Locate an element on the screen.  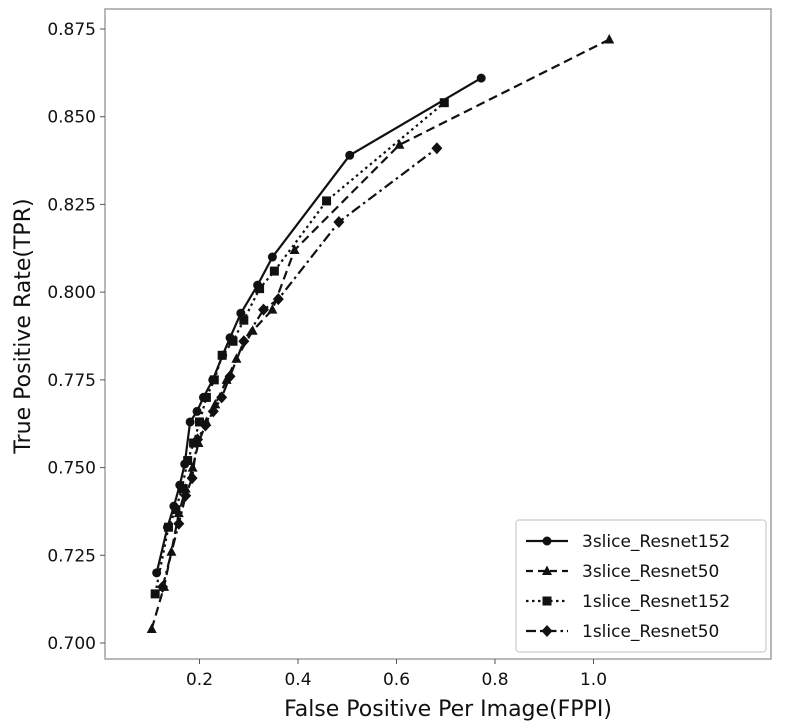
y-axis-title: True Positive Rate(TPR) is located at coordinates (23, 326).